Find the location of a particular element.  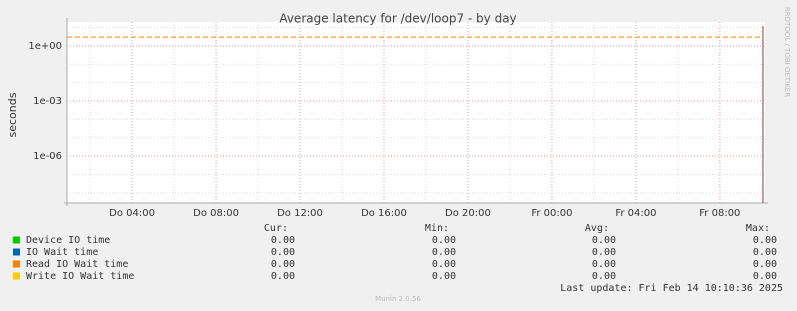

stat-header: Max: is located at coordinates (758, 228).